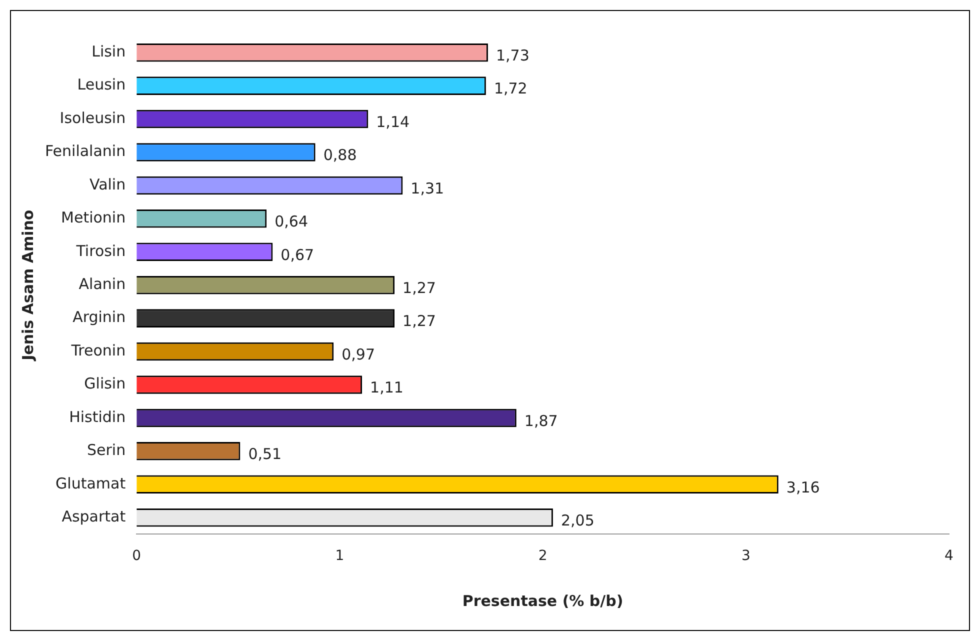 The height and width of the screenshot is (639, 980). I want to click on y-tick-label: Arginin, so click(99, 317).